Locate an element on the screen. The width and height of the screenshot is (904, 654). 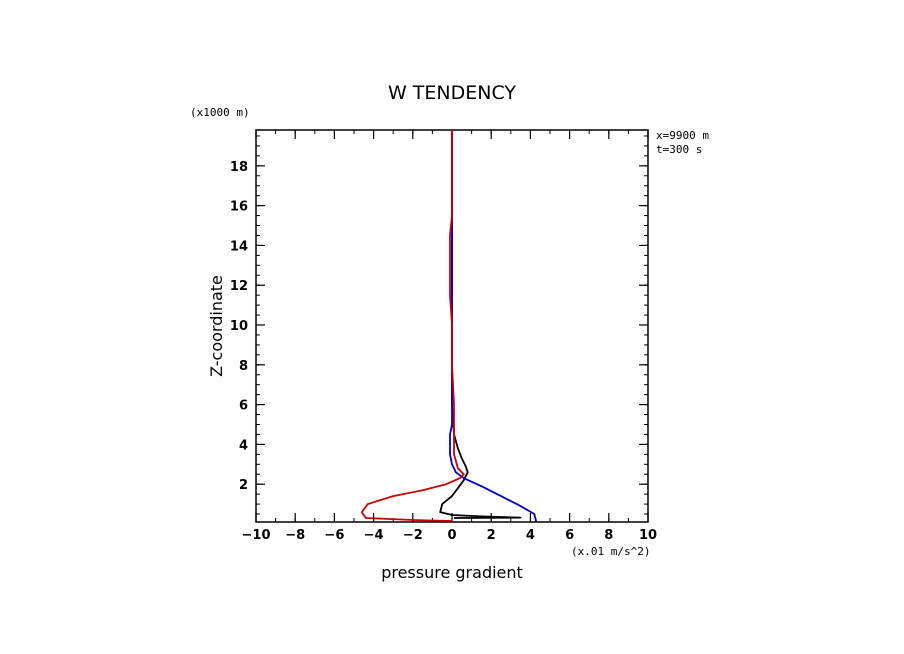
series-line-buoyancy is located at coordinates (493, 326).